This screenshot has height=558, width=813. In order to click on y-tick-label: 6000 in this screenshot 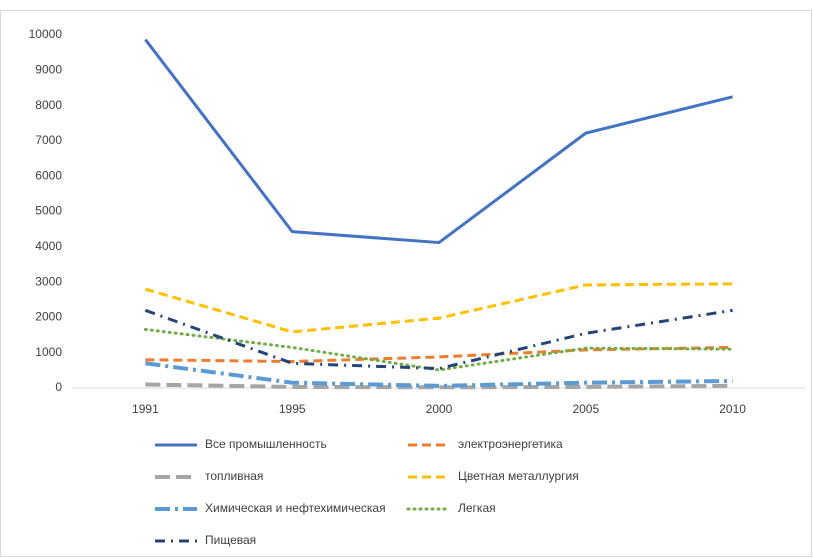, I will do `click(48, 175)`.